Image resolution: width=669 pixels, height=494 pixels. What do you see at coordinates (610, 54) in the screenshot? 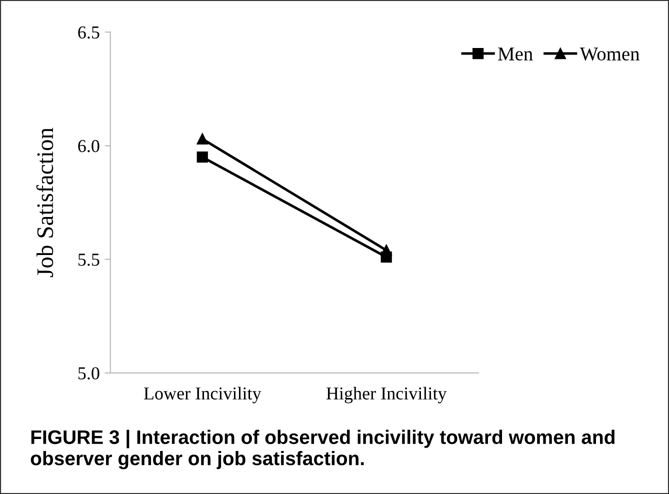
I see `legend-label: Women` at bounding box center [610, 54].